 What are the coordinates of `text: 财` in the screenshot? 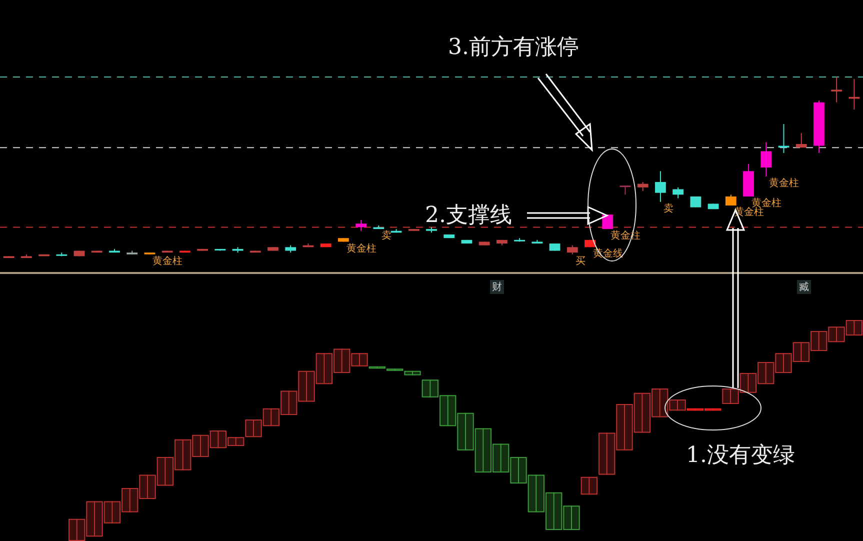 It's located at (497, 287).